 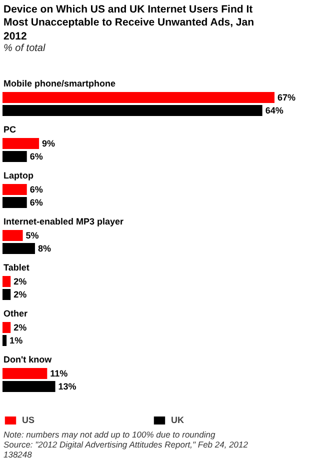 What do you see at coordinates (64, 221) in the screenshot?
I see `y-tick-label: Internet-enabled MP3 player` at bounding box center [64, 221].